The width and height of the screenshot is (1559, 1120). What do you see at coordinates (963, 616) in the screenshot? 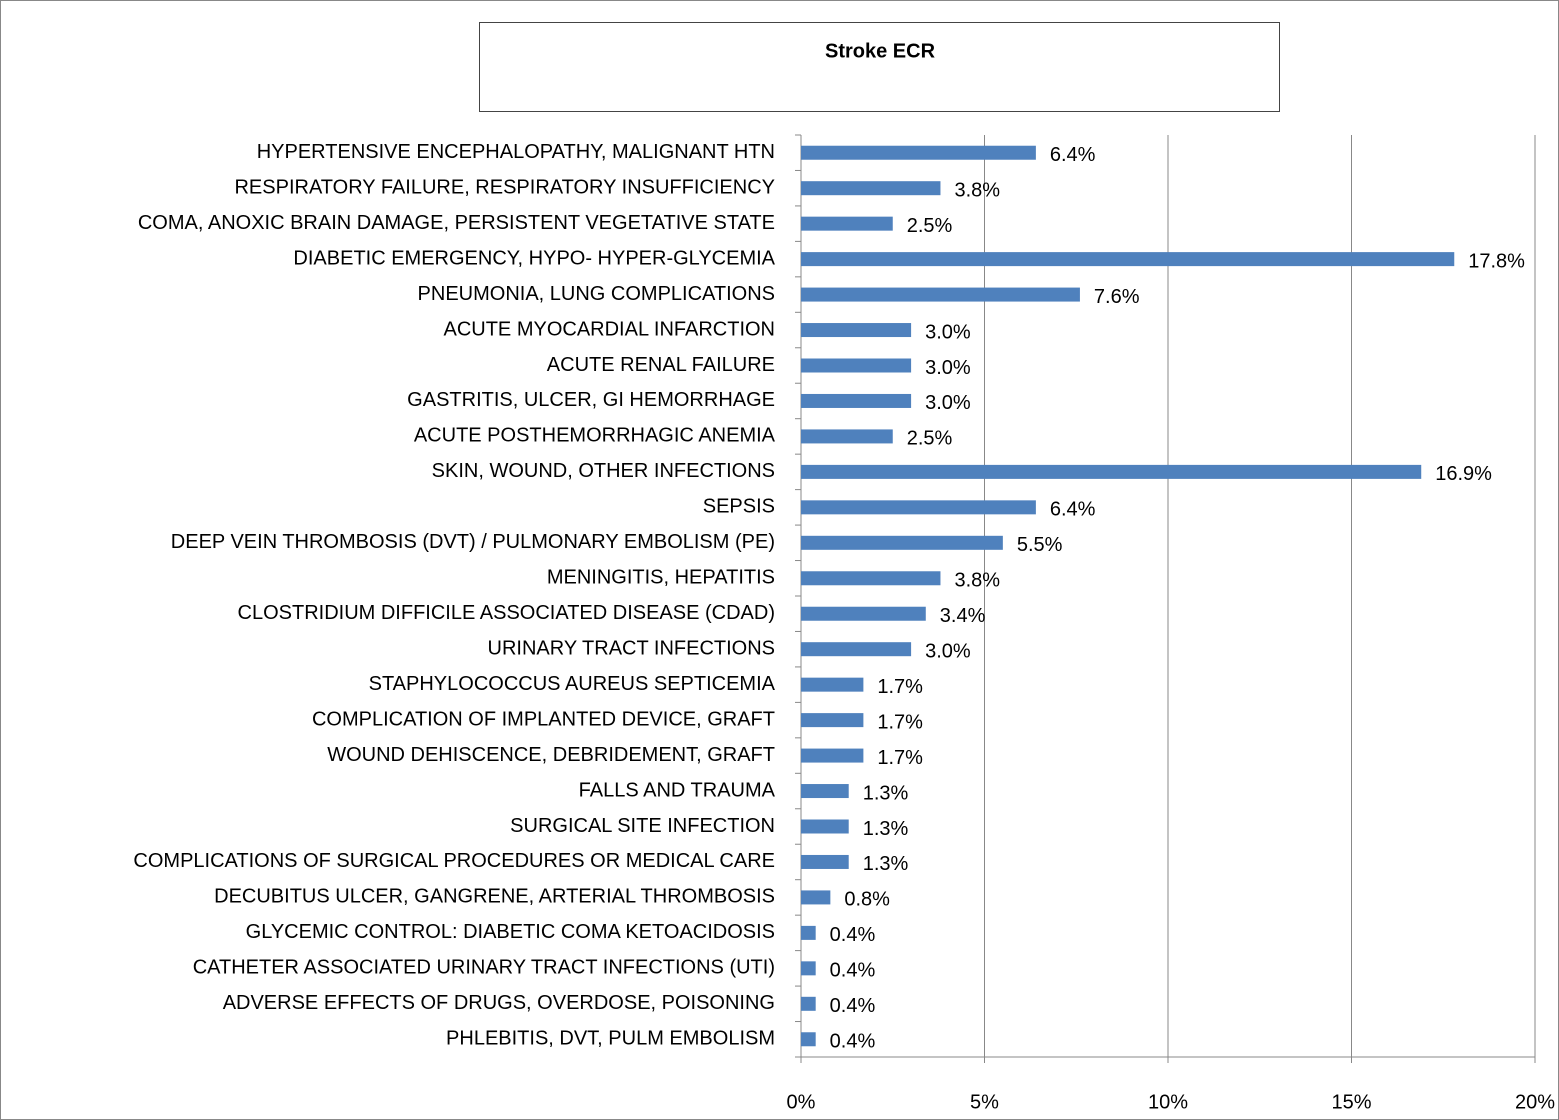
I see `value-label: 3.4%` at bounding box center [963, 616].